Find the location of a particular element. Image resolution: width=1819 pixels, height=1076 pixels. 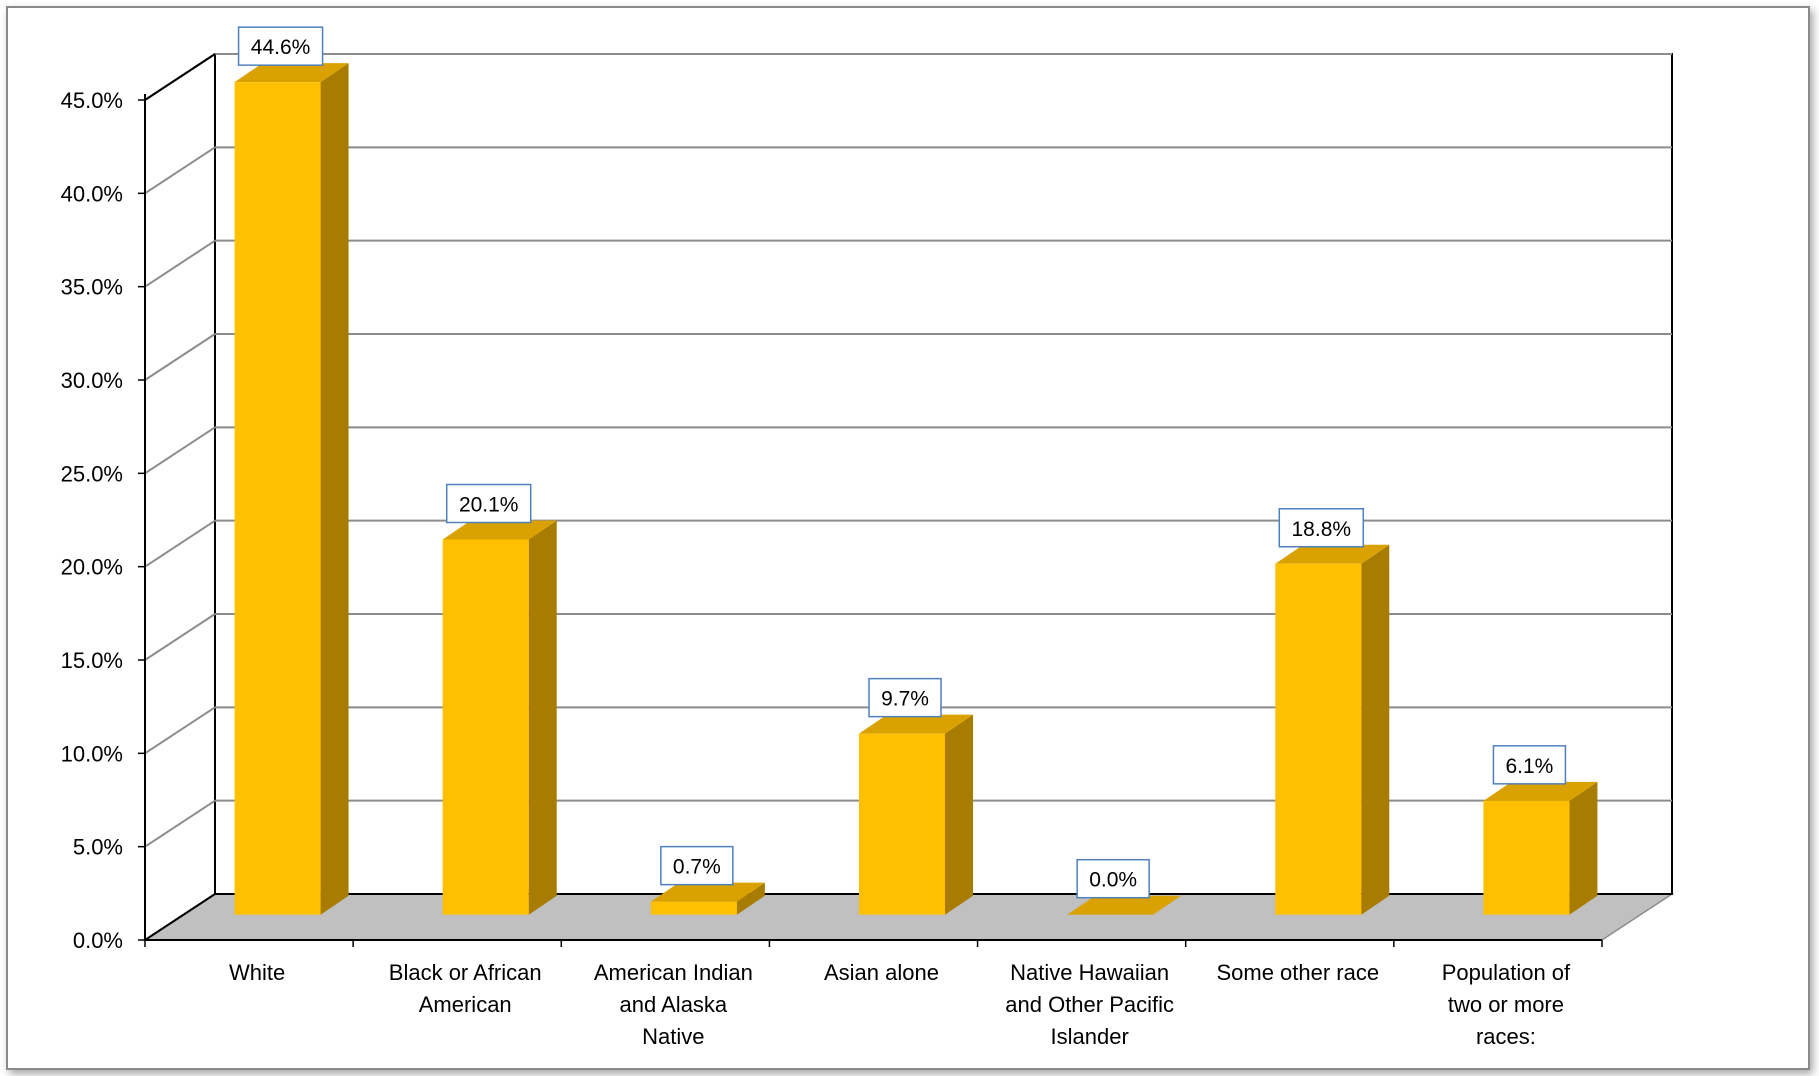

x-category-label-line: Some other race is located at coordinates (1297, 972).